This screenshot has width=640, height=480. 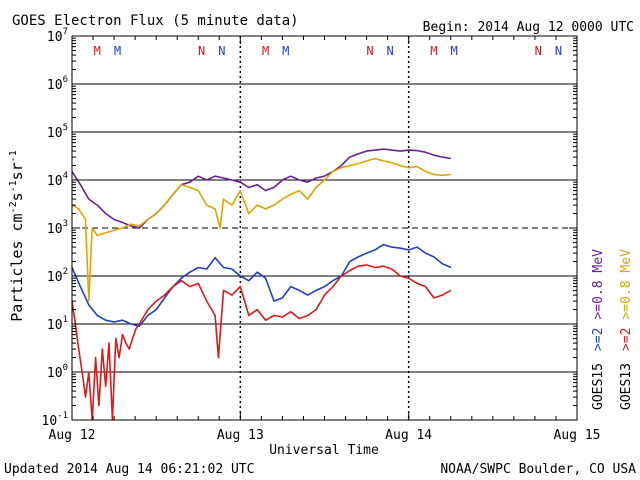 I want to click on legend-goes13: GOES13 >=2 >=0.8 MeV, so click(x=626, y=329).